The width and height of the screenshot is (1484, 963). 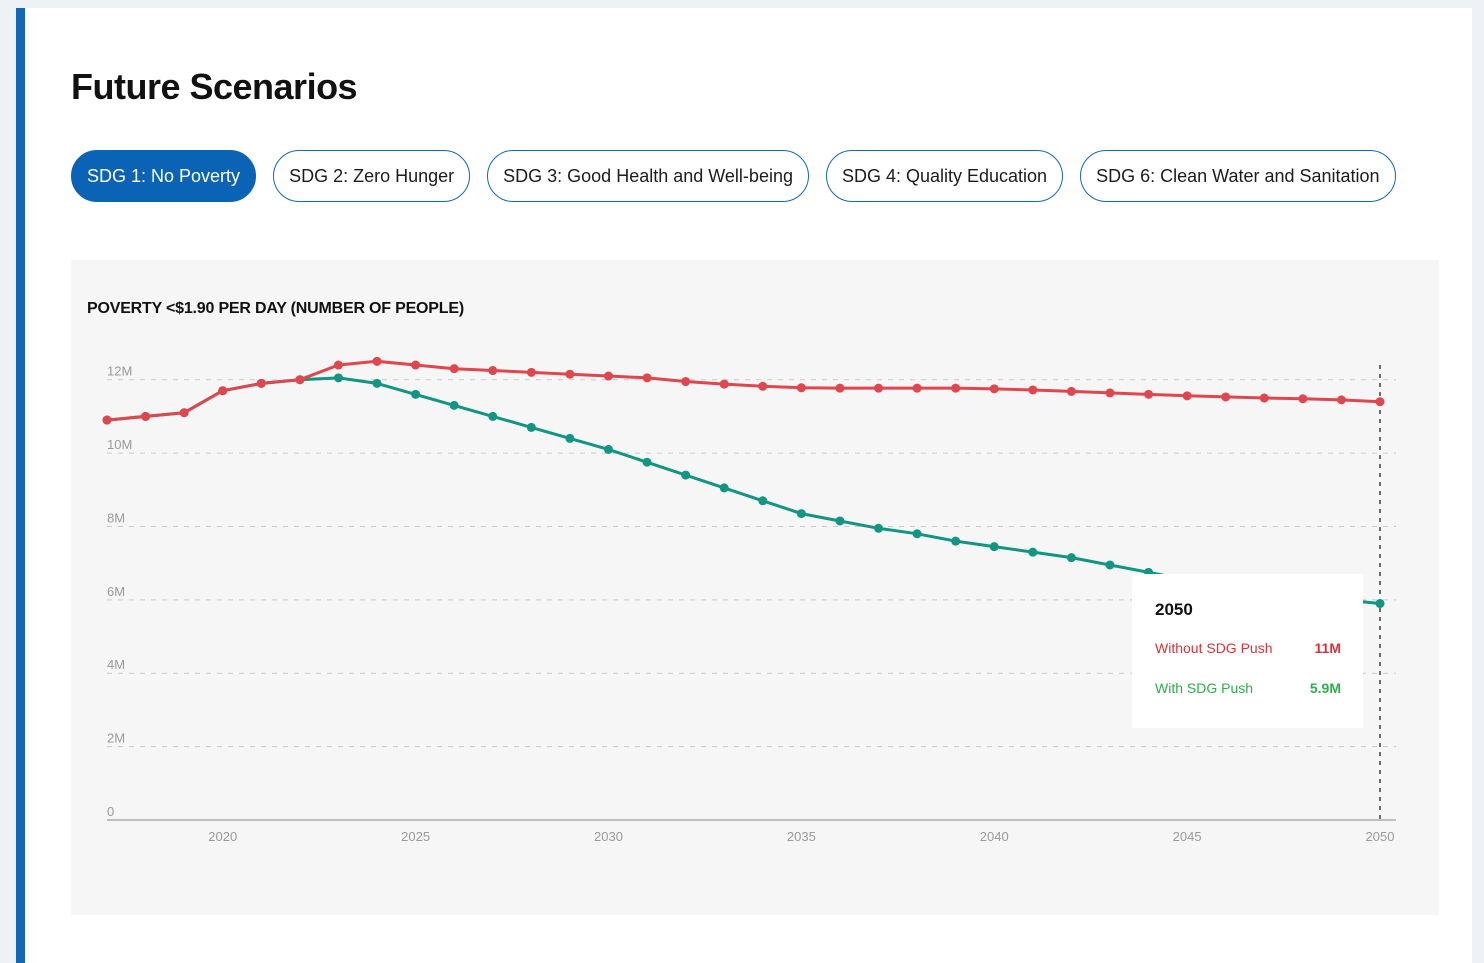 I want to click on tooltip-row-with-push: With SDG Push 5.9M, so click(x=1248, y=688).